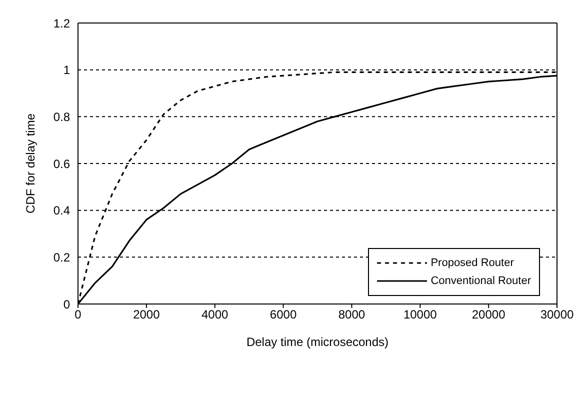 The width and height of the screenshot is (584, 404). Describe the element at coordinates (61, 257) in the screenshot. I see `y-tick-label: 0.2` at that location.